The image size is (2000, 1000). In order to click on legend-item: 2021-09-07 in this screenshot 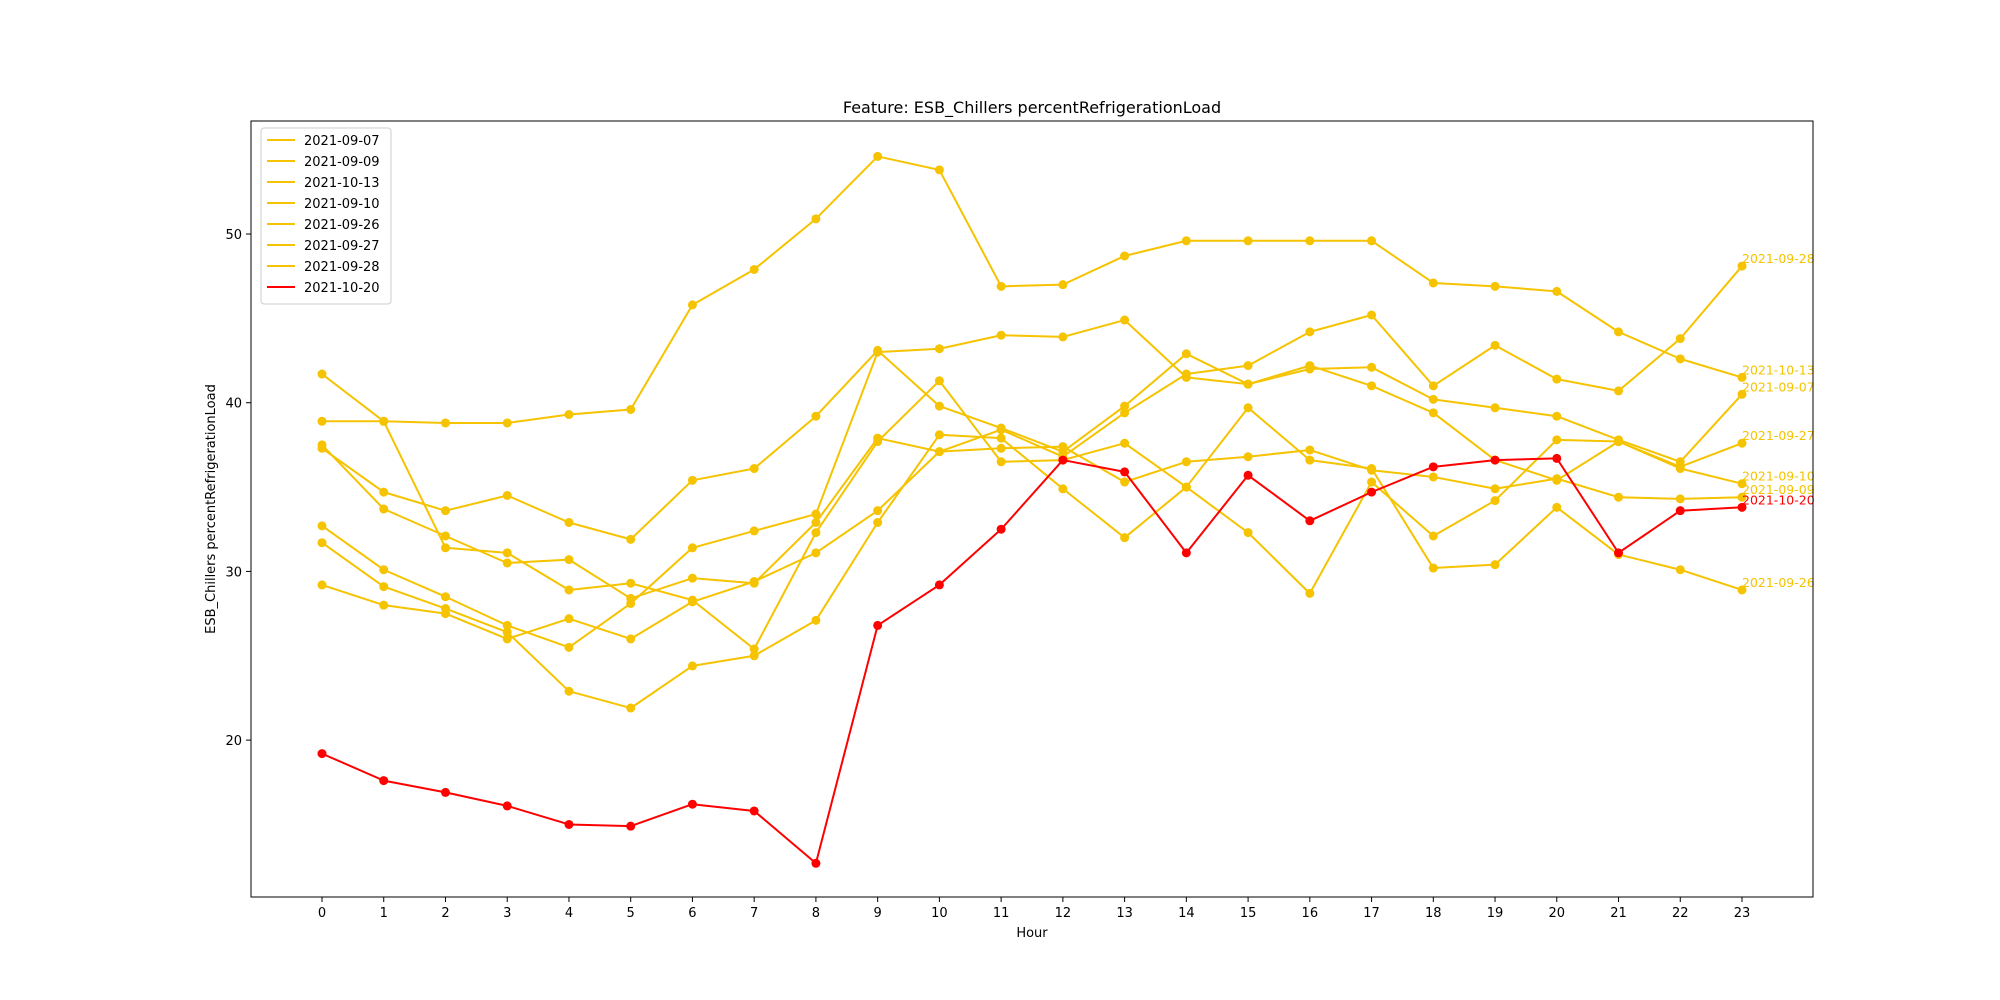, I will do `click(323, 141)`.